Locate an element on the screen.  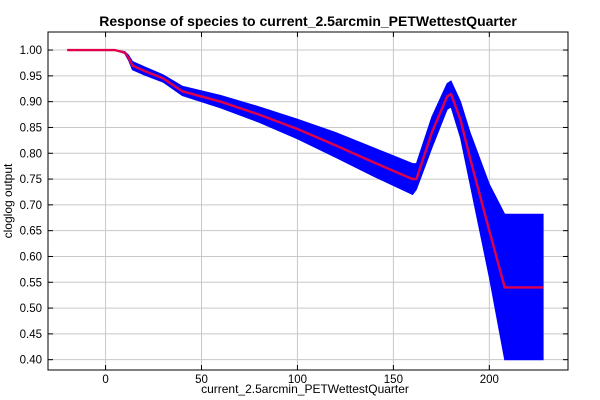
y-axis-label: cloglog output is located at coordinates (8, 200).